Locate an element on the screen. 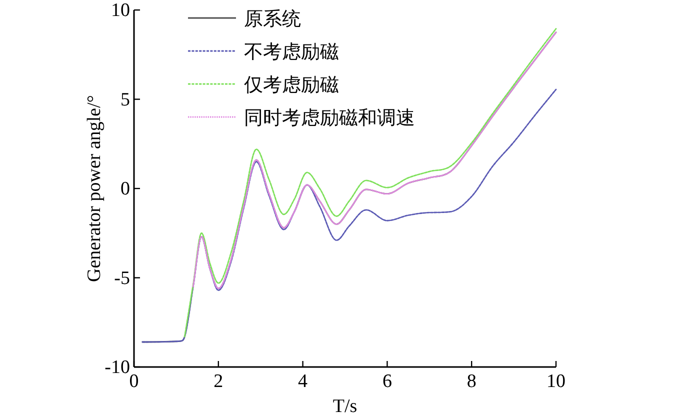  y-axis-title: Generator power angle/° is located at coordinates (94, 188).